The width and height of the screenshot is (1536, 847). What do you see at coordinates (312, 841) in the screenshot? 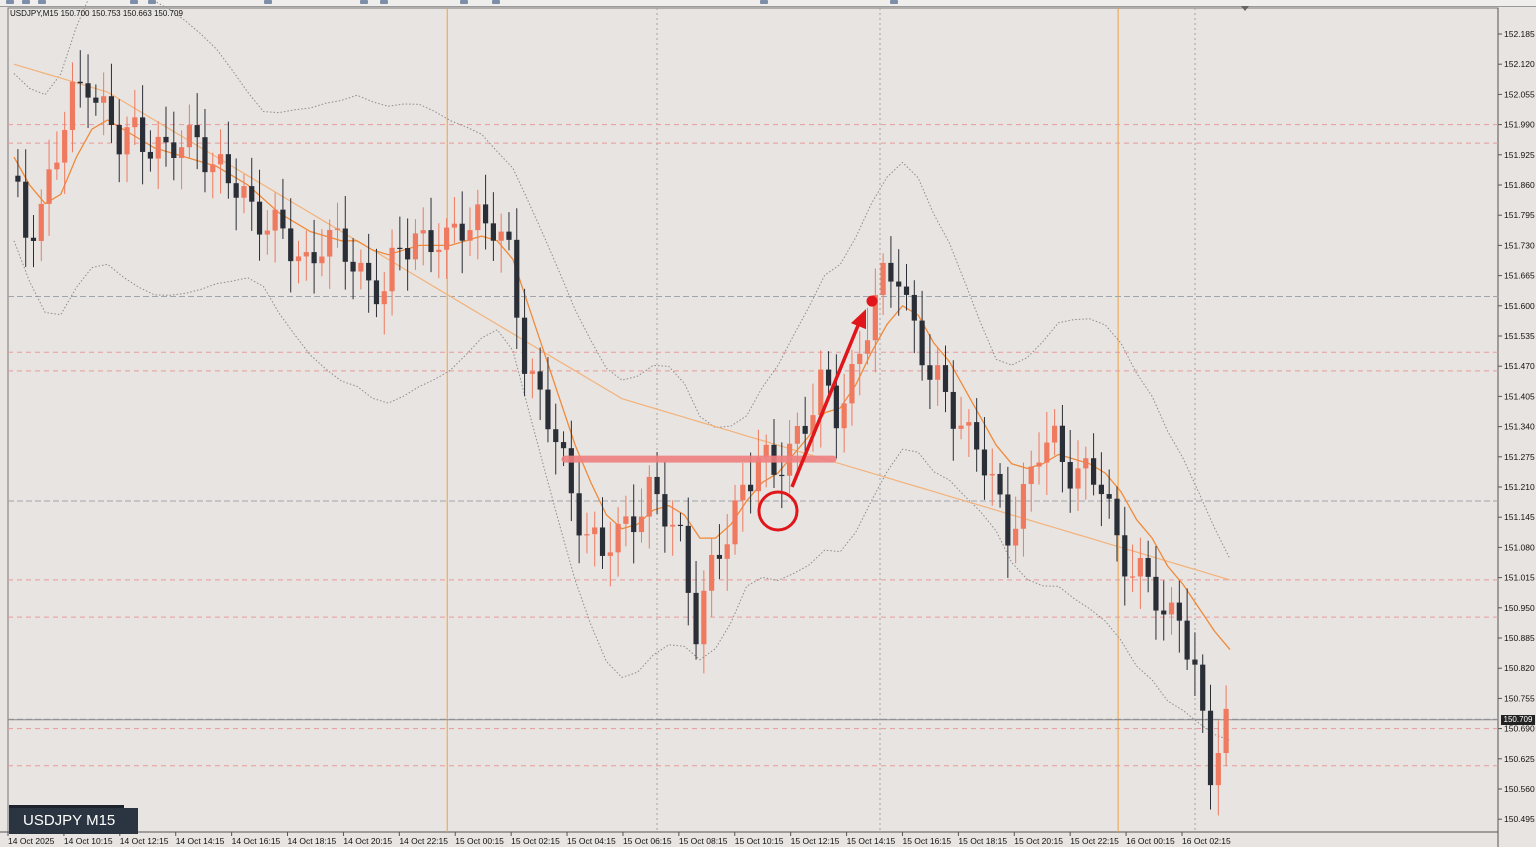
I see `time-tick-label: 14 Oct 18:15` at bounding box center [312, 841].